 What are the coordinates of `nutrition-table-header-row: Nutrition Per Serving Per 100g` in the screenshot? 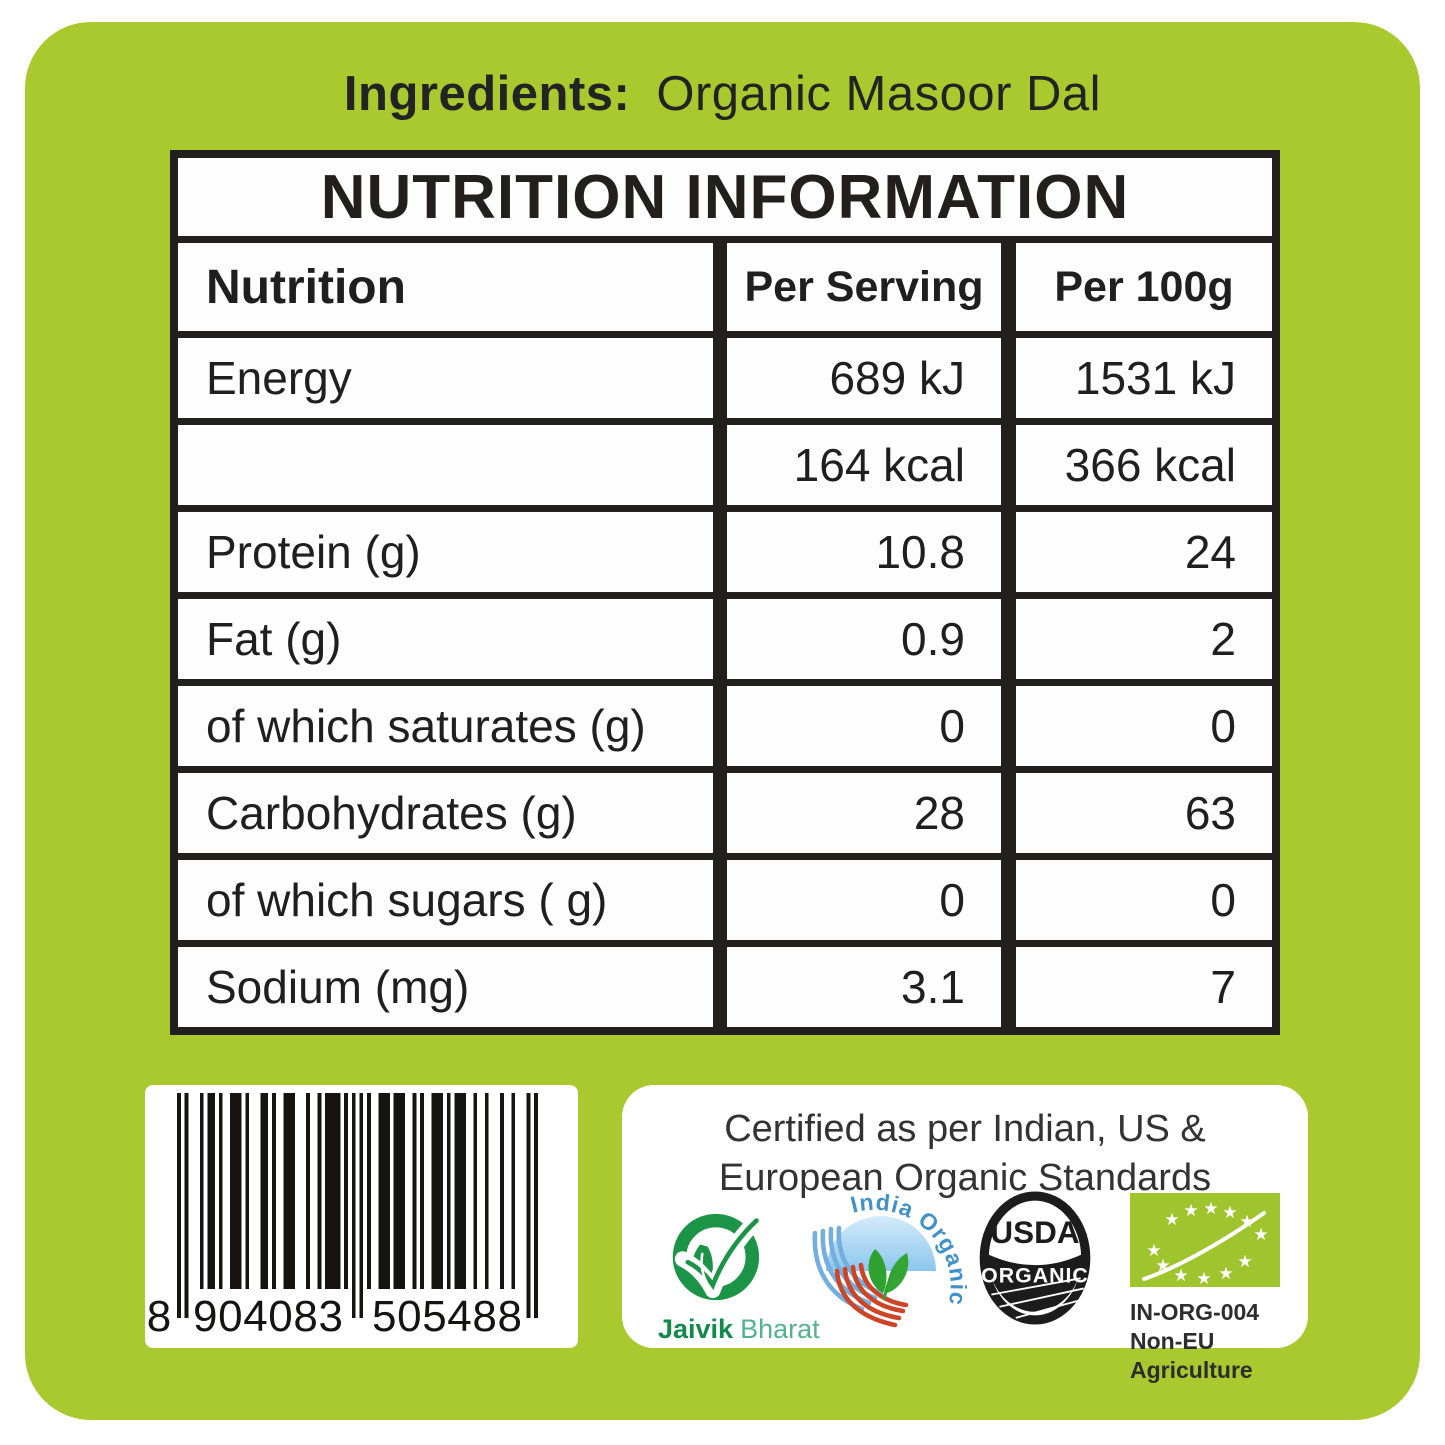 It's located at (725, 287).